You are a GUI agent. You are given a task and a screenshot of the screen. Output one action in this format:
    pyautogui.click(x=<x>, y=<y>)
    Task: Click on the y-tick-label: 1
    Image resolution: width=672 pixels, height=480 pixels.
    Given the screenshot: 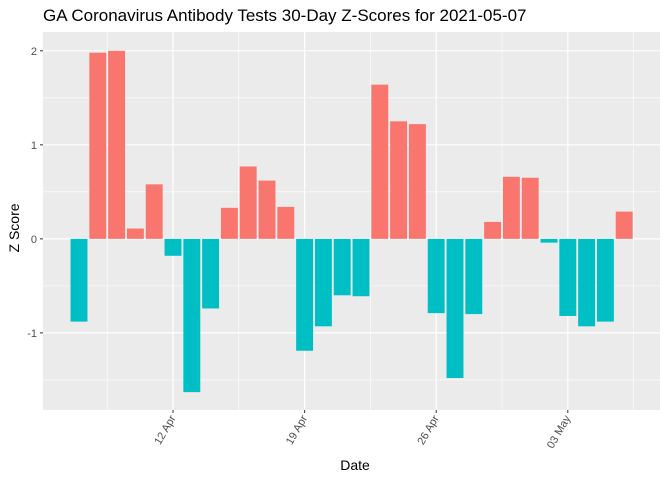 What is the action you would take?
    pyautogui.click(x=34, y=146)
    